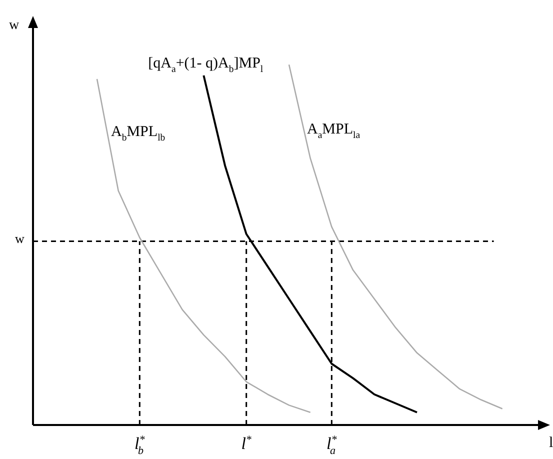 The image size is (553, 459). What do you see at coordinates (20, 238) in the screenshot?
I see `ref-line-label: w` at bounding box center [20, 238].